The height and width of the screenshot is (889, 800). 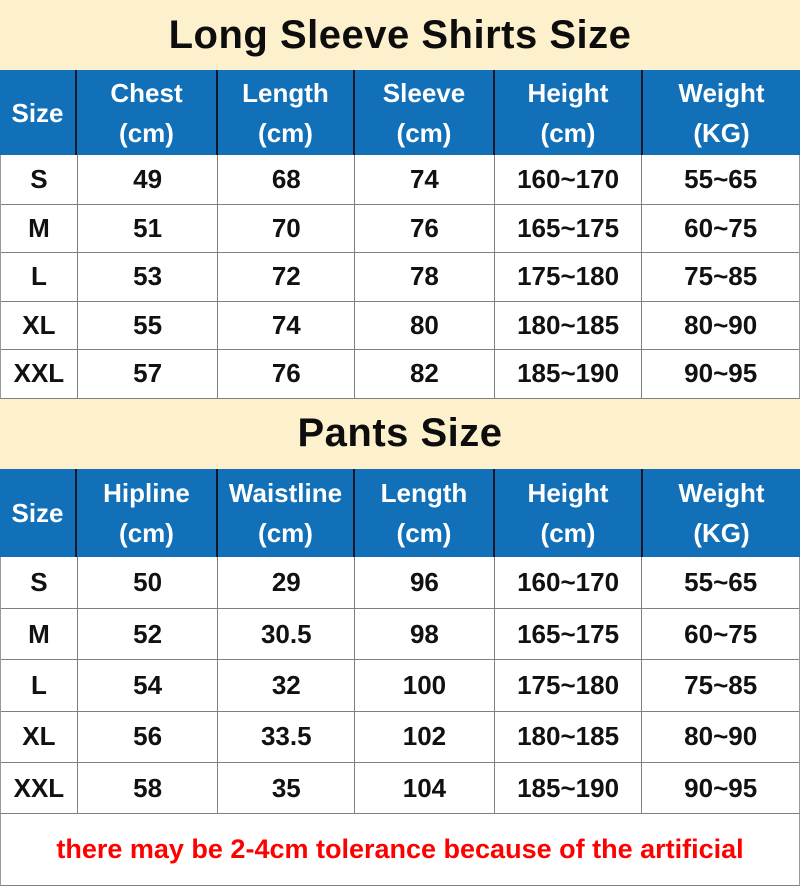 I want to click on value-cell: 76, so click(x=287, y=374).